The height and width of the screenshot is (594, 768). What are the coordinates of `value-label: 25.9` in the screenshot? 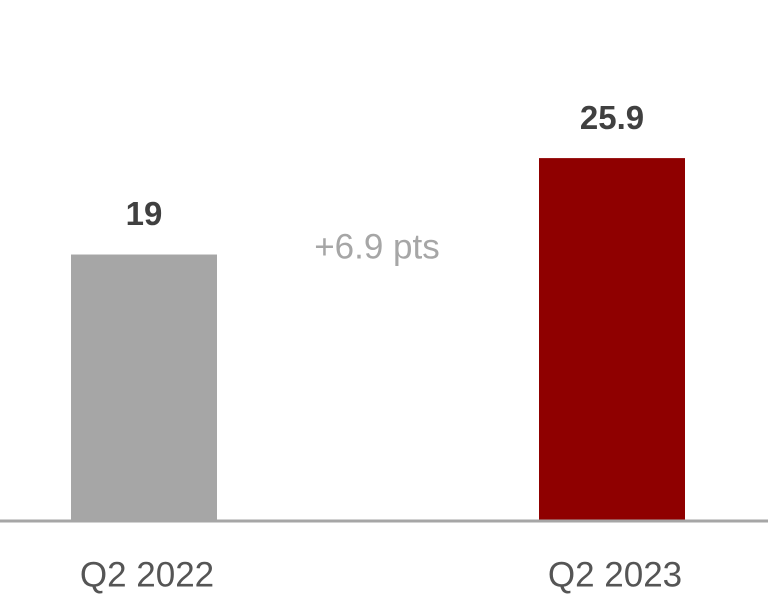 It's located at (612, 117).